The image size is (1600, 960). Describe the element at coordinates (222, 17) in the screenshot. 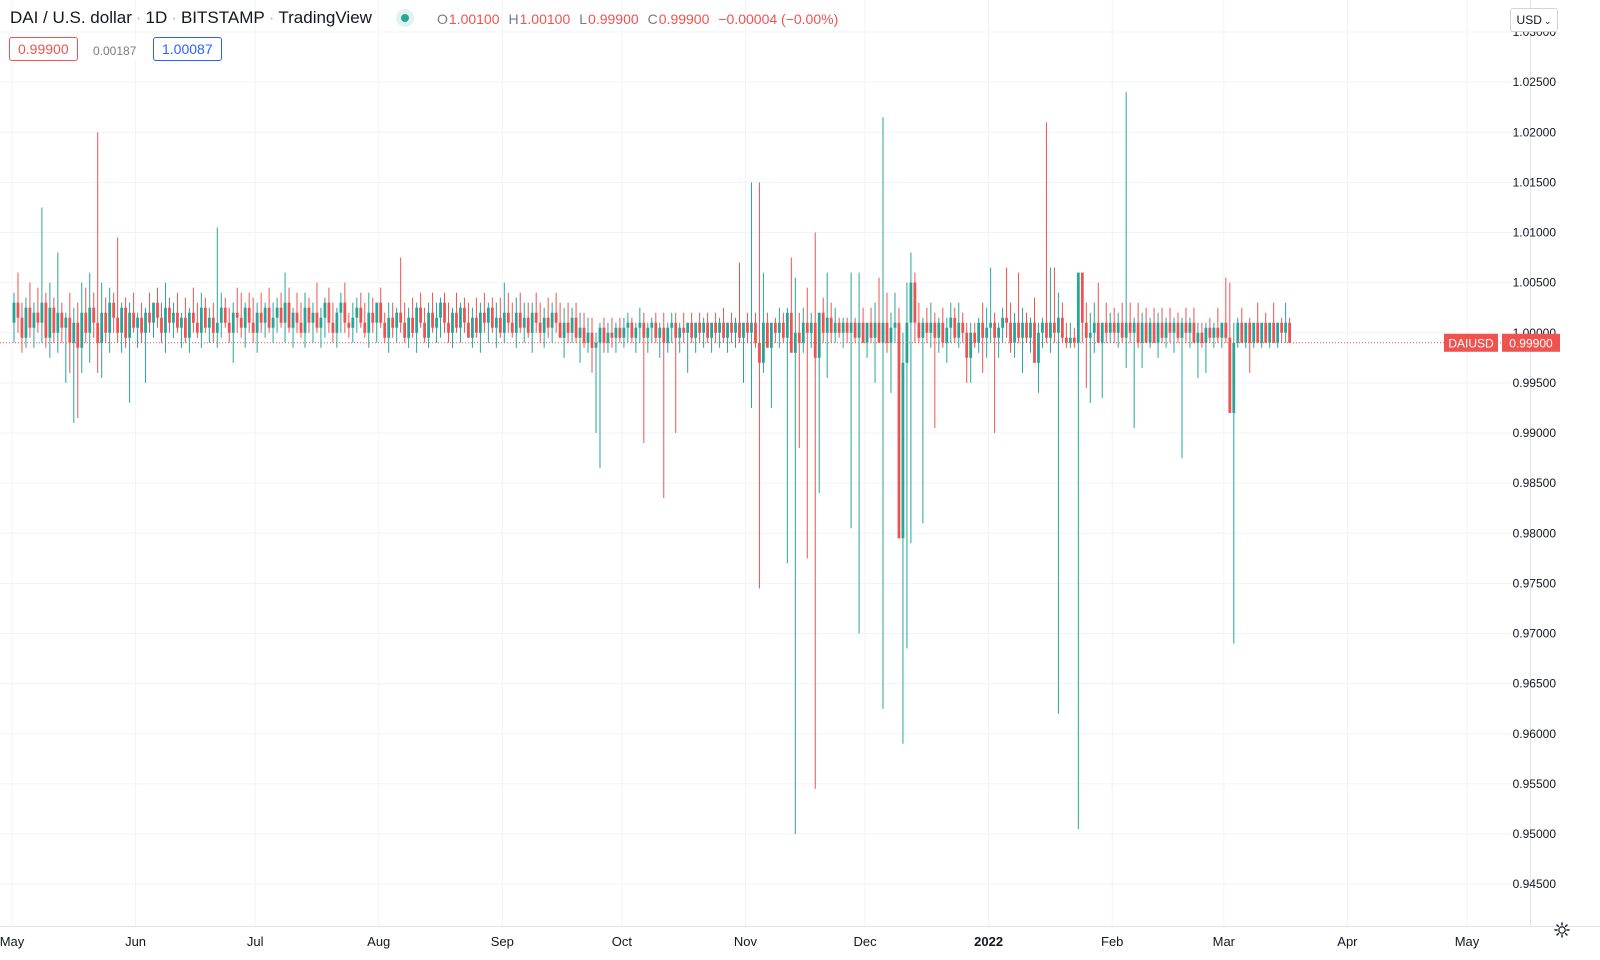

I see `exchange-label: BITSTAMP` at that location.